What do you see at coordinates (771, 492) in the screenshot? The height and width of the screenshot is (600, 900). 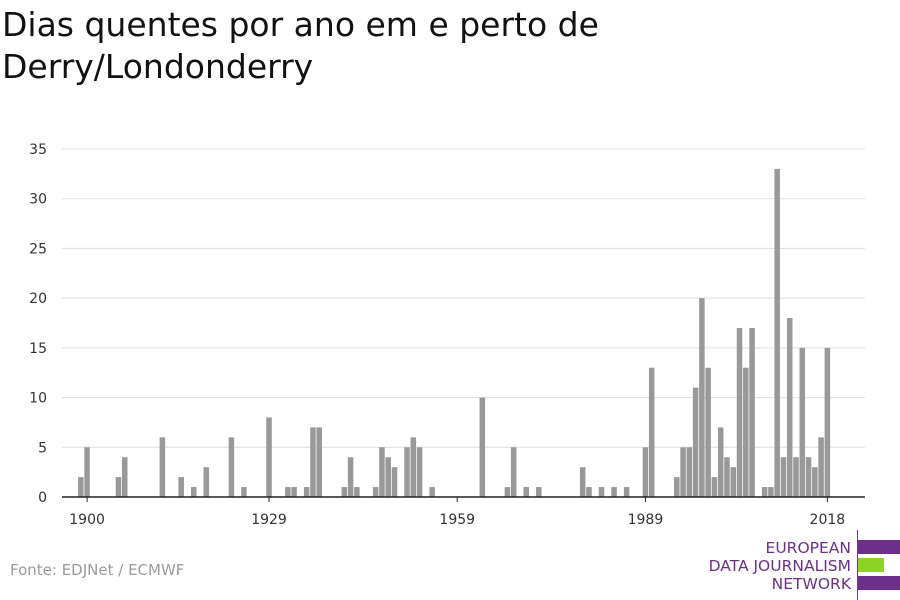 I see `bar-2009` at bounding box center [771, 492].